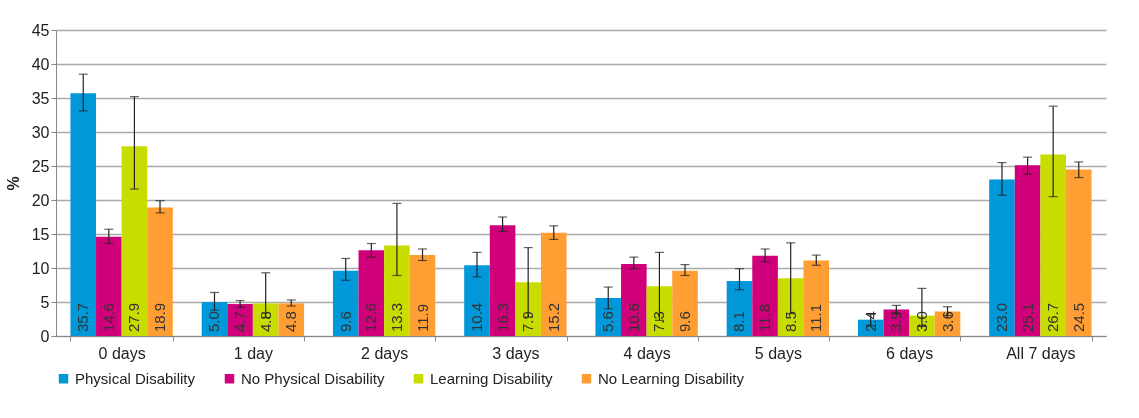 Image resolution: width=1139 pixels, height=418 pixels. I want to click on data-label: 16.3, so click(502, 317).